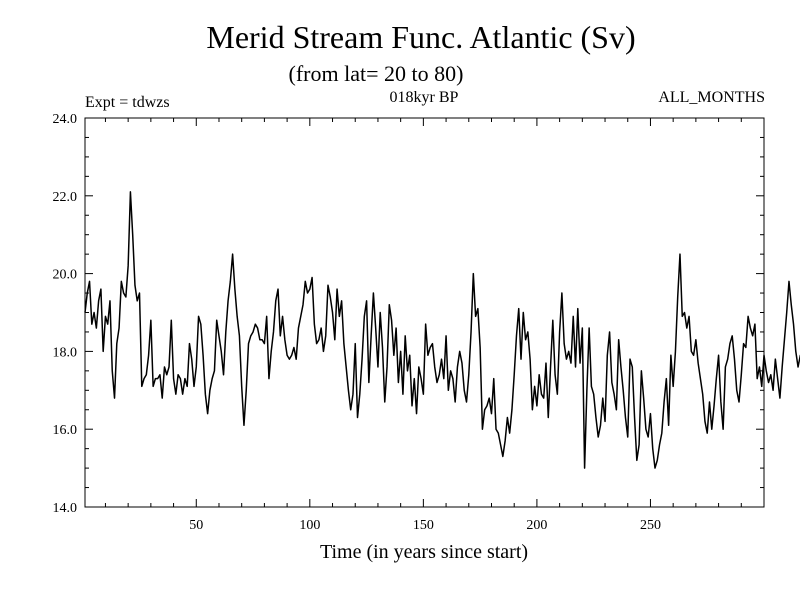  What do you see at coordinates (424, 552) in the screenshot?
I see `x-axis-label: Time (in years since start)` at bounding box center [424, 552].